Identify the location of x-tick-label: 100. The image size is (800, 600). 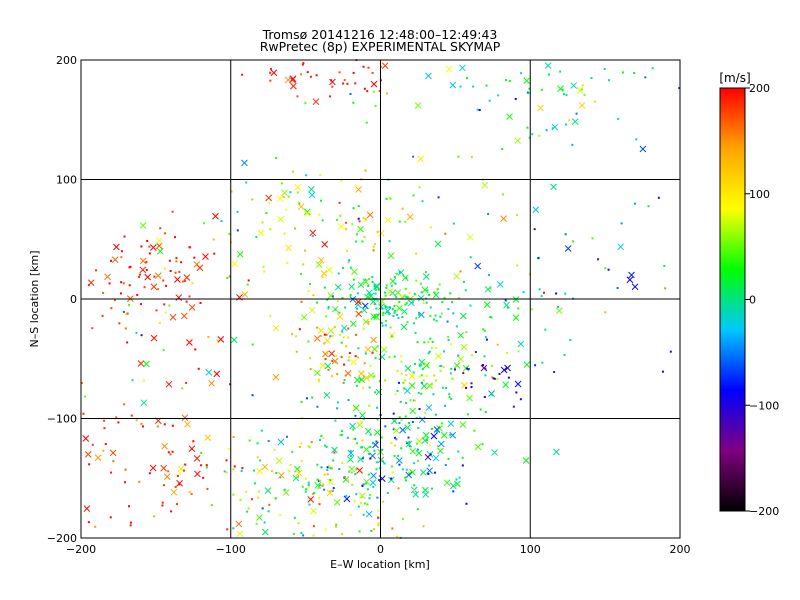
(530, 549).